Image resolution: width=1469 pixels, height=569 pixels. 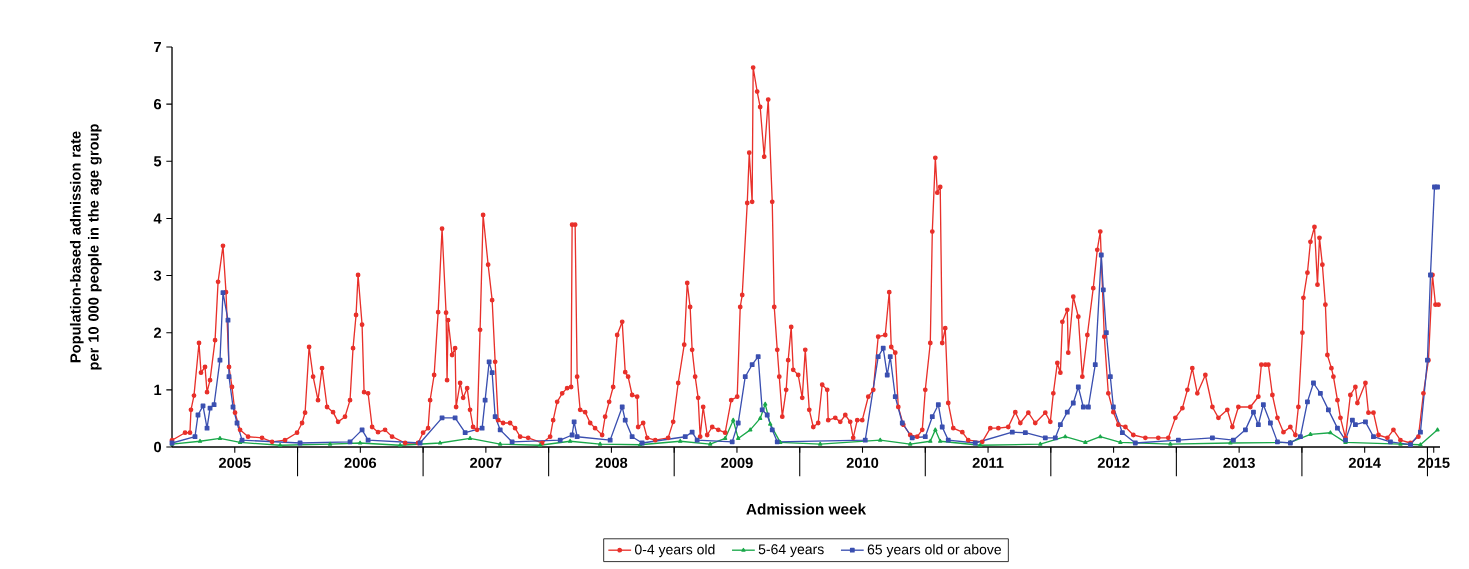 What do you see at coordinates (360, 463) in the screenshot?
I see `x-tick-label: 2006` at bounding box center [360, 463].